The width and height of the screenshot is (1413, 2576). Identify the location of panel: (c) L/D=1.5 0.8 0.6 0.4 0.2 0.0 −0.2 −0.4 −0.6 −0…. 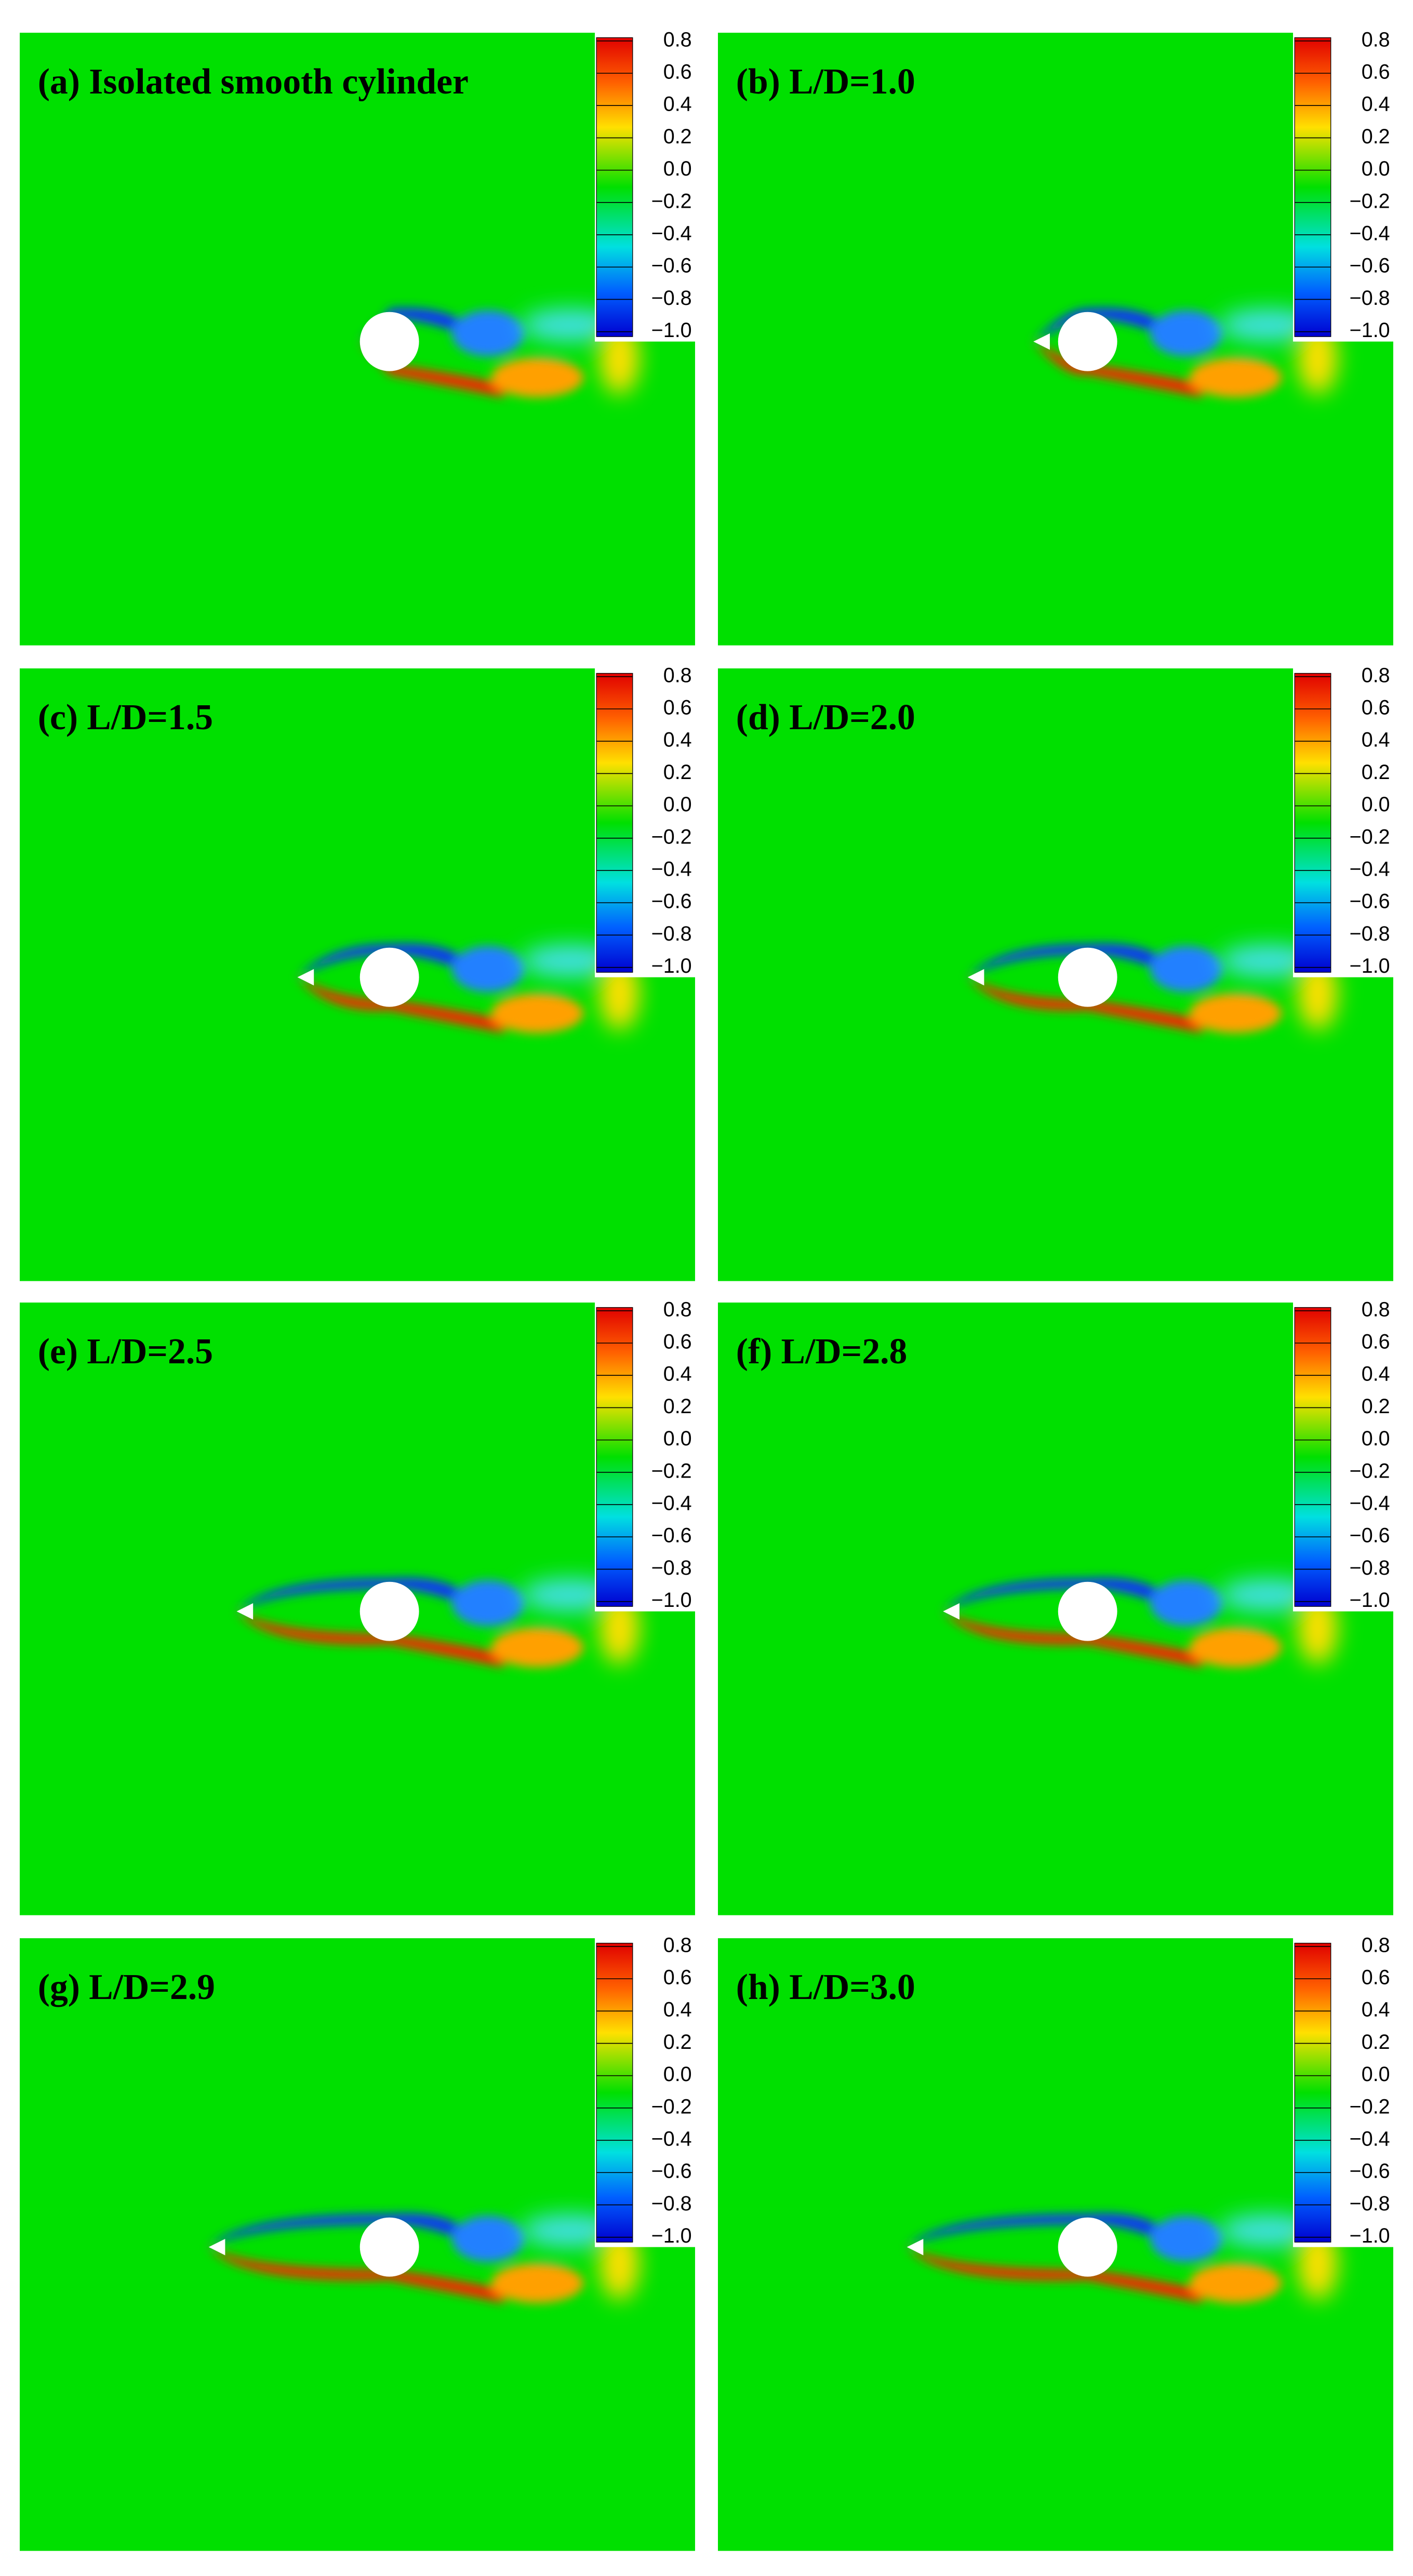
(358, 973).